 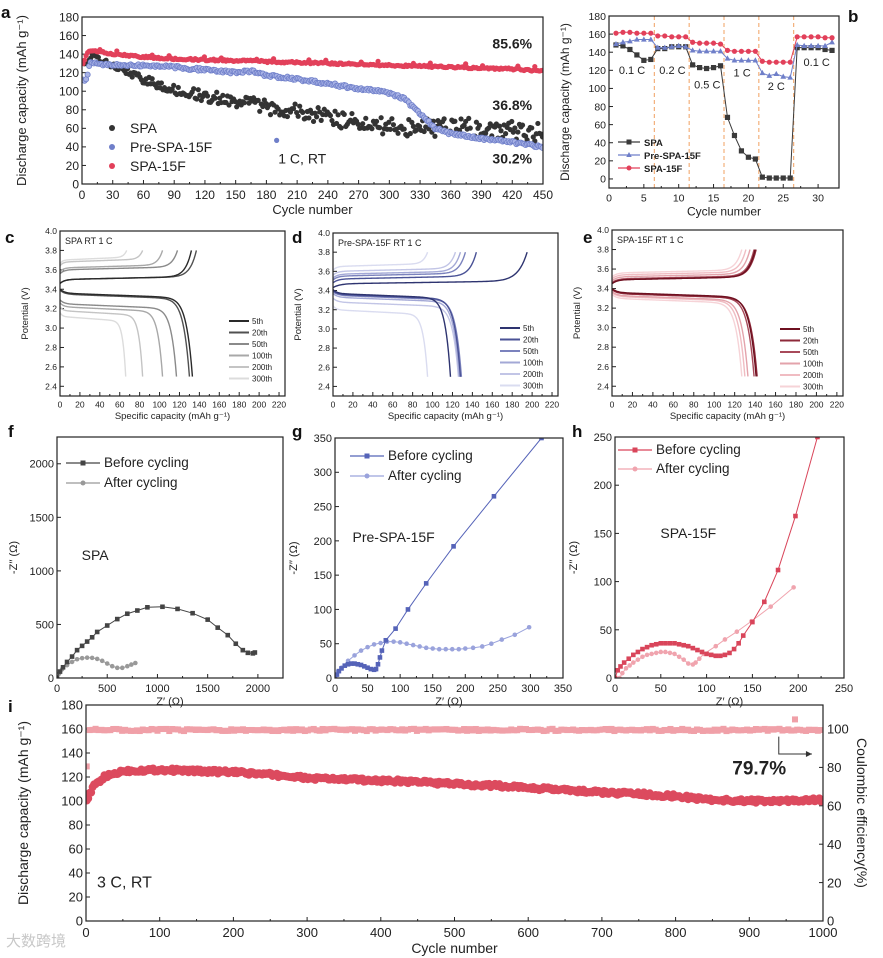 What do you see at coordinates (172, 416) in the screenshot?
I see `x-axis-label: Specific capacity (mAh g⁻¹)` at bounding box center [172, 416].